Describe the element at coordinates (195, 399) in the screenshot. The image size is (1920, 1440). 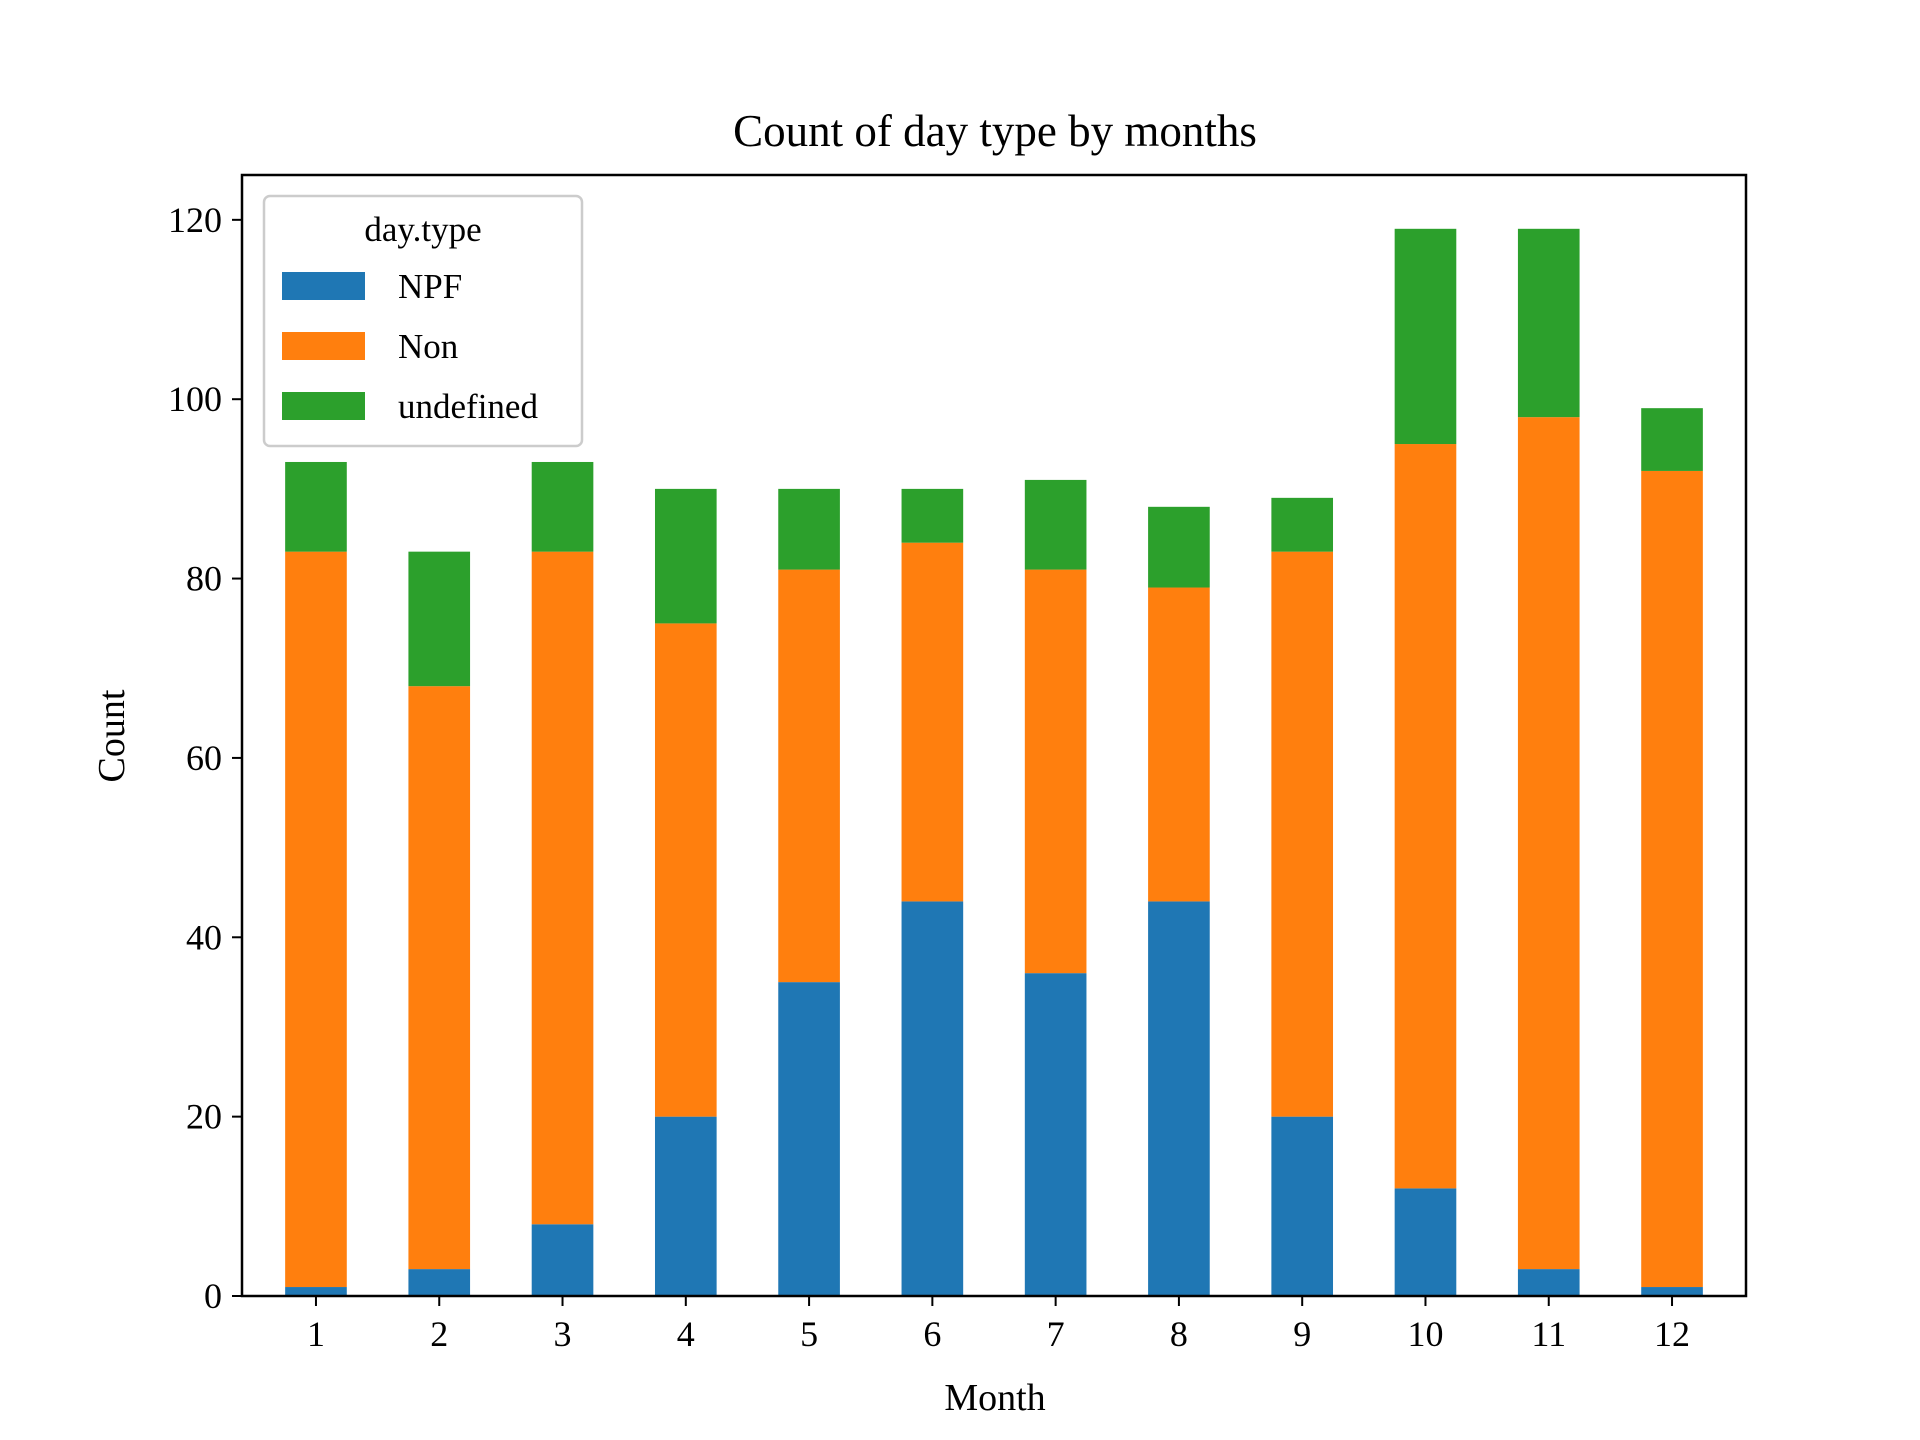
I see `y-tick-label: 100` at that location.